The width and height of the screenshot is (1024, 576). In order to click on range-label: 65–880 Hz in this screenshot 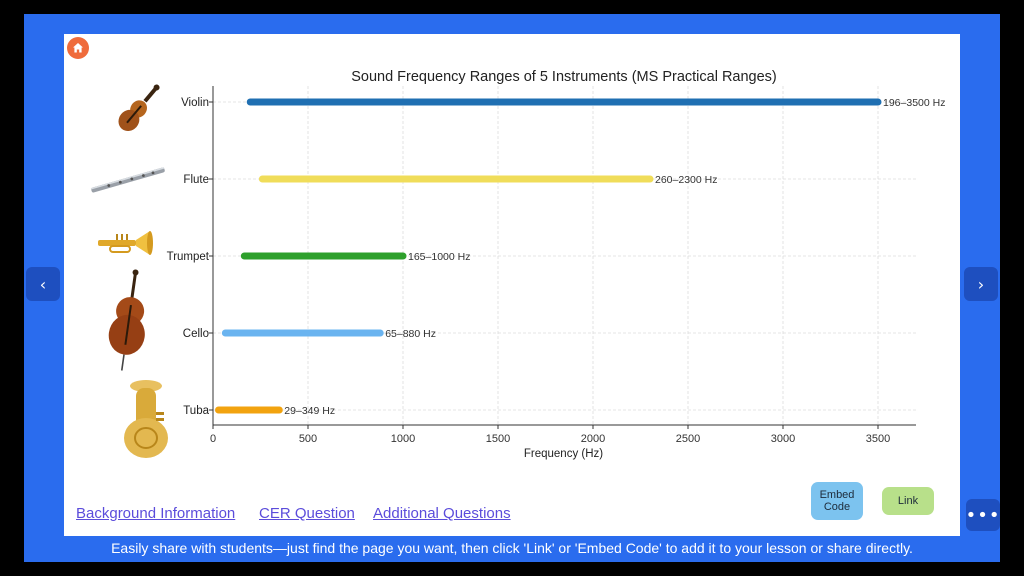, I will do `click(410, 334)`.